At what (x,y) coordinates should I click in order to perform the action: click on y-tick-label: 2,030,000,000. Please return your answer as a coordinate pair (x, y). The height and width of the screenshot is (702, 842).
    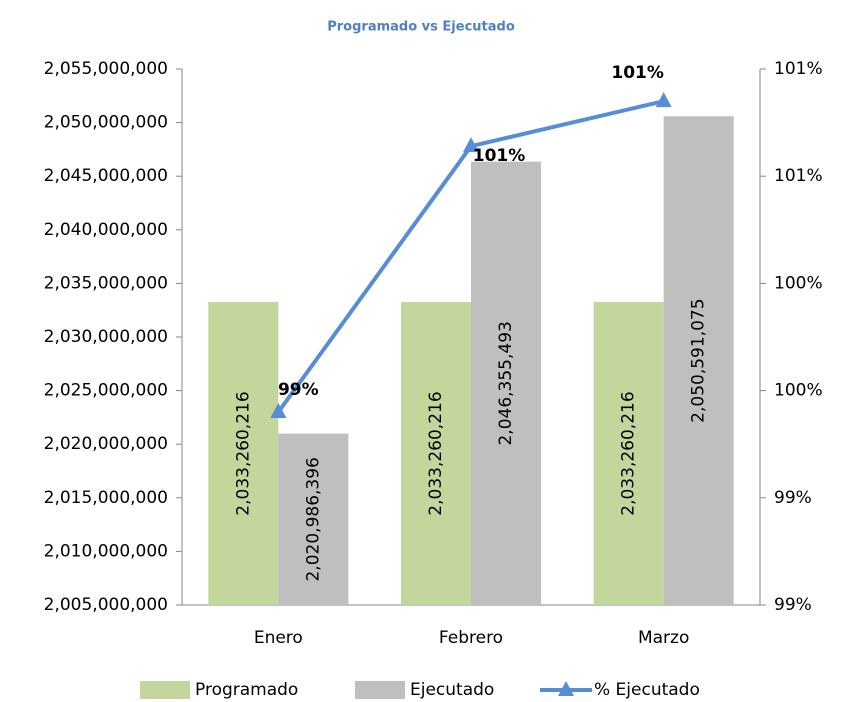
    Looking at the image, I should click on (106, 337).